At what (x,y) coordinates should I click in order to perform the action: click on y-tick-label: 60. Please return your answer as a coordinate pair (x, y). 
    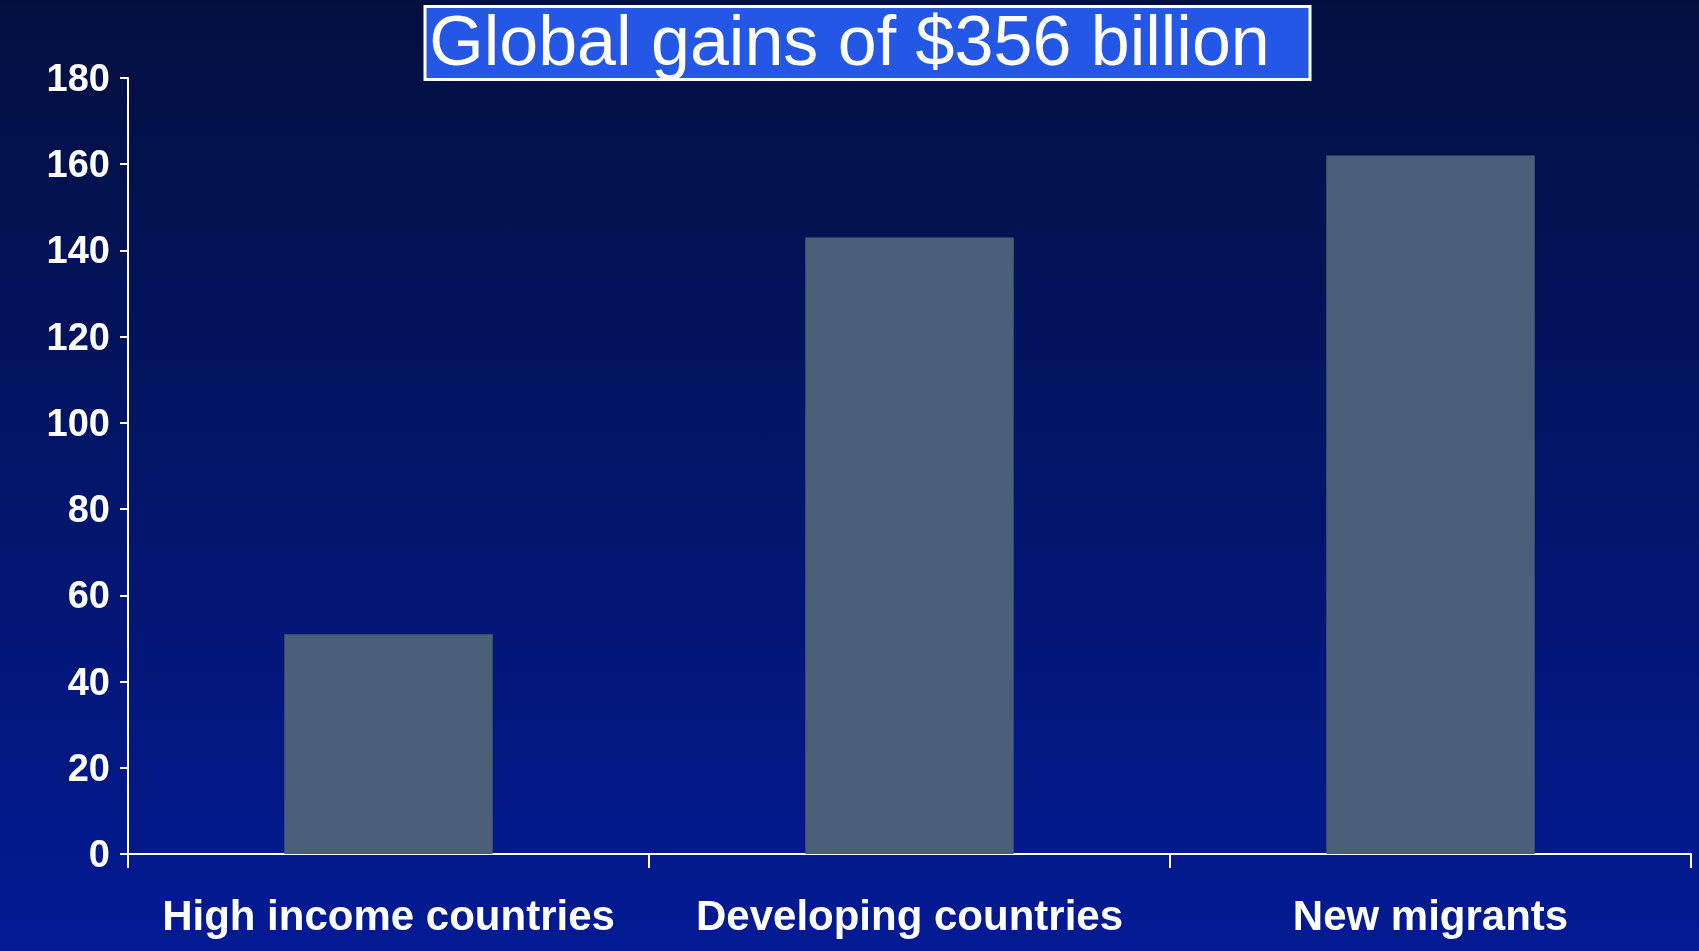
    Looking at the image, I should click on (88, 595).